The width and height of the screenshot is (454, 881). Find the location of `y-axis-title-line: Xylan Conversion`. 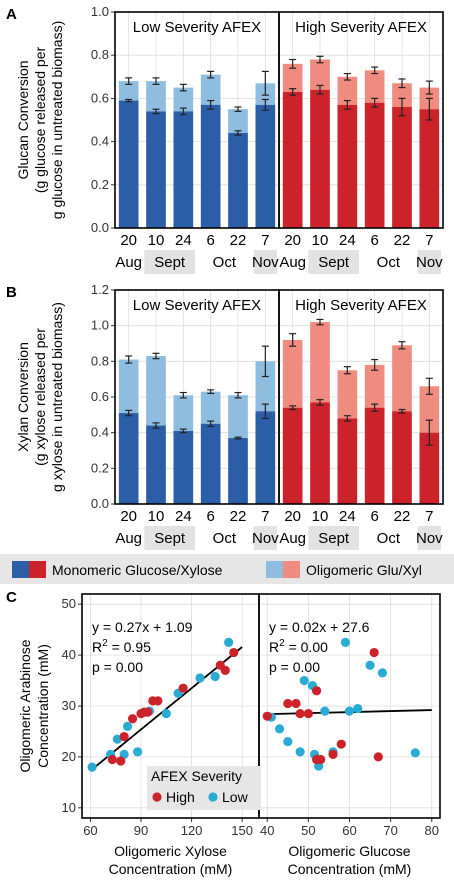

y-axis-title-line: Xylan Conversion is located at coordinates (23, 397).